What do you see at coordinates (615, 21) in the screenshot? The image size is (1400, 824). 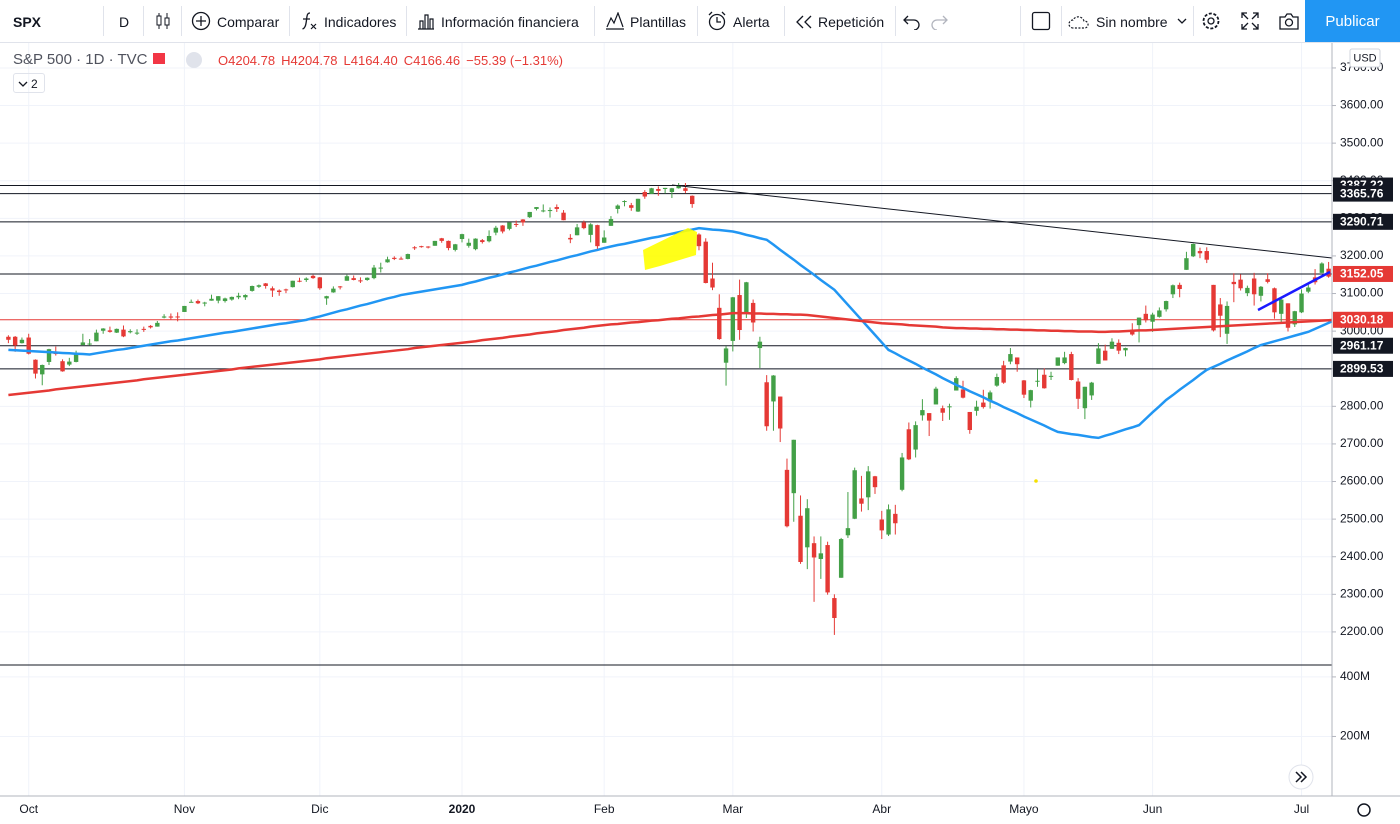 I see `templates-icon` at bounding box center [615, 21].